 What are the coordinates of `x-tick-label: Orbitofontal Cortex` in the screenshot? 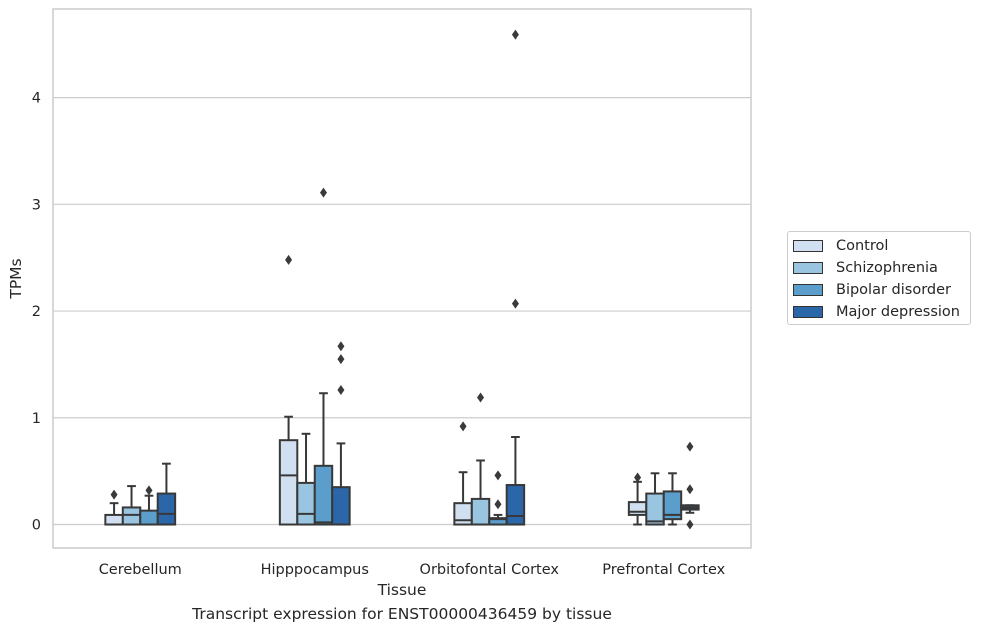 It's located at (490, 570).